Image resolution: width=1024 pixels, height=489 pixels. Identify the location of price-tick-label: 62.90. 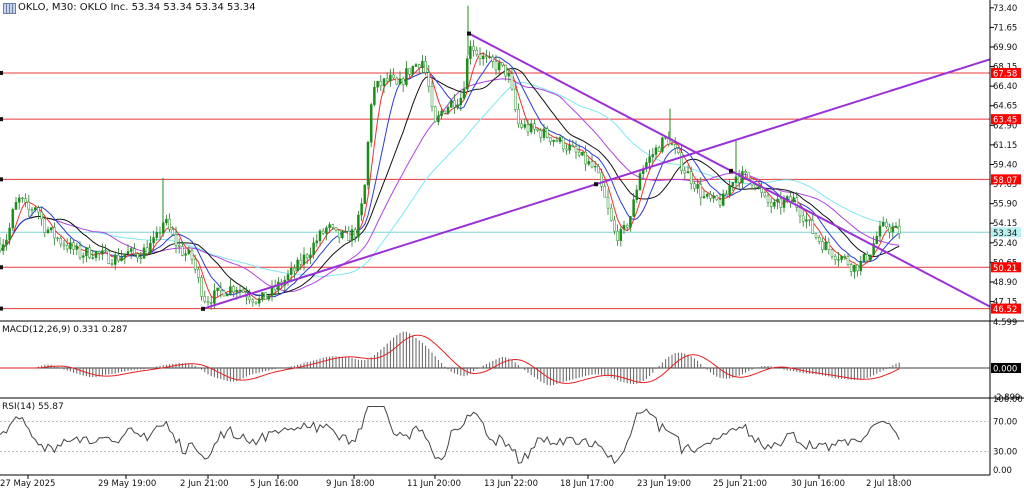
(1005, 126).